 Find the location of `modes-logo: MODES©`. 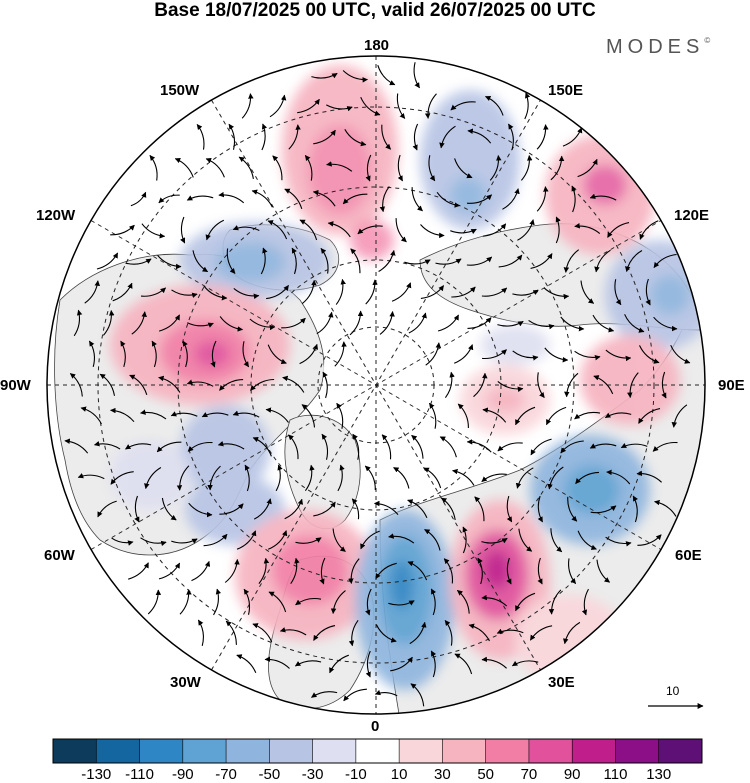

modes-logo: MODES© is located at coordinates (658, 47).